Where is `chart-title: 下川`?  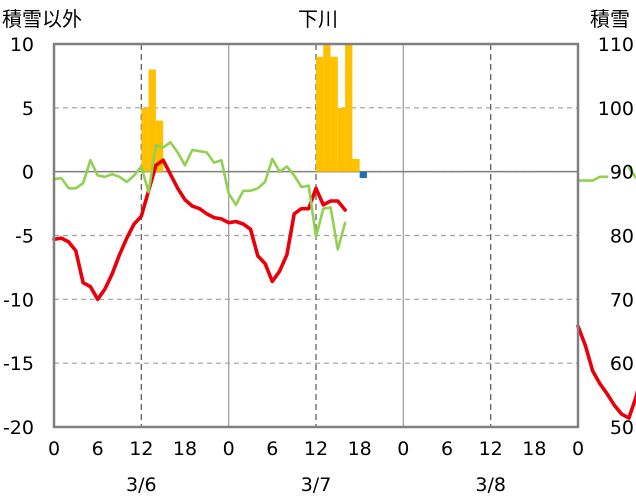
chart-title: 下川 is located at coordinates (318, 19).